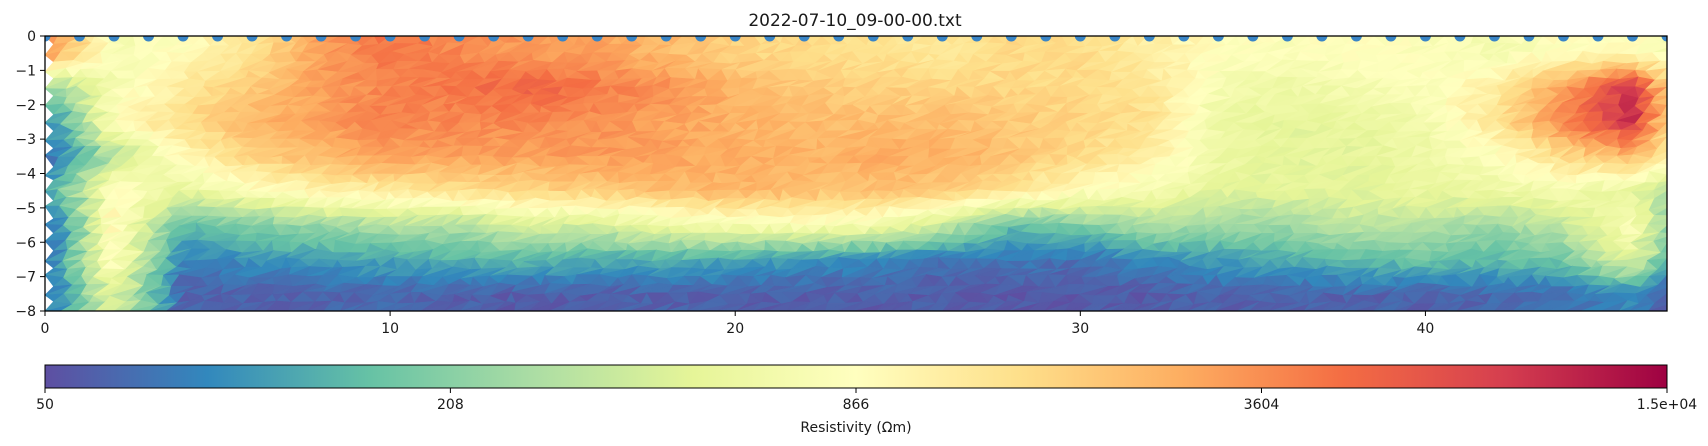 The height and width of the screenshot is (446, 1708). What do you see at coordinates (855, 21) in the screenshot?
I see `chart-title: 2022-07-10_09-00-00.txt` at bounding box center [855, 21].